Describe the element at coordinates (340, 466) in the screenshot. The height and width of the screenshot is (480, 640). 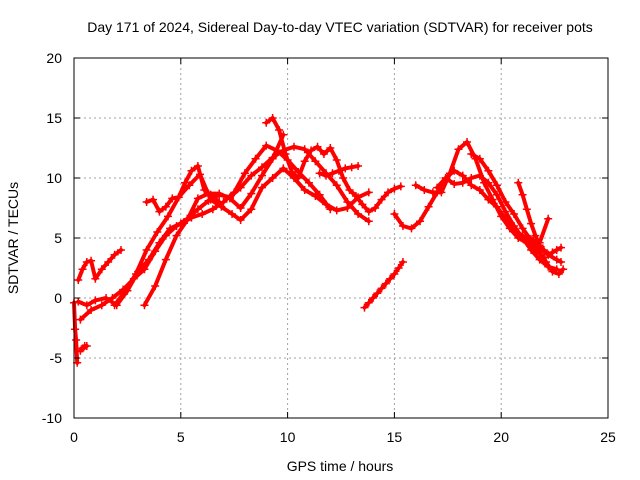
I see `x-axis-label: GPS time / hours` at that location.